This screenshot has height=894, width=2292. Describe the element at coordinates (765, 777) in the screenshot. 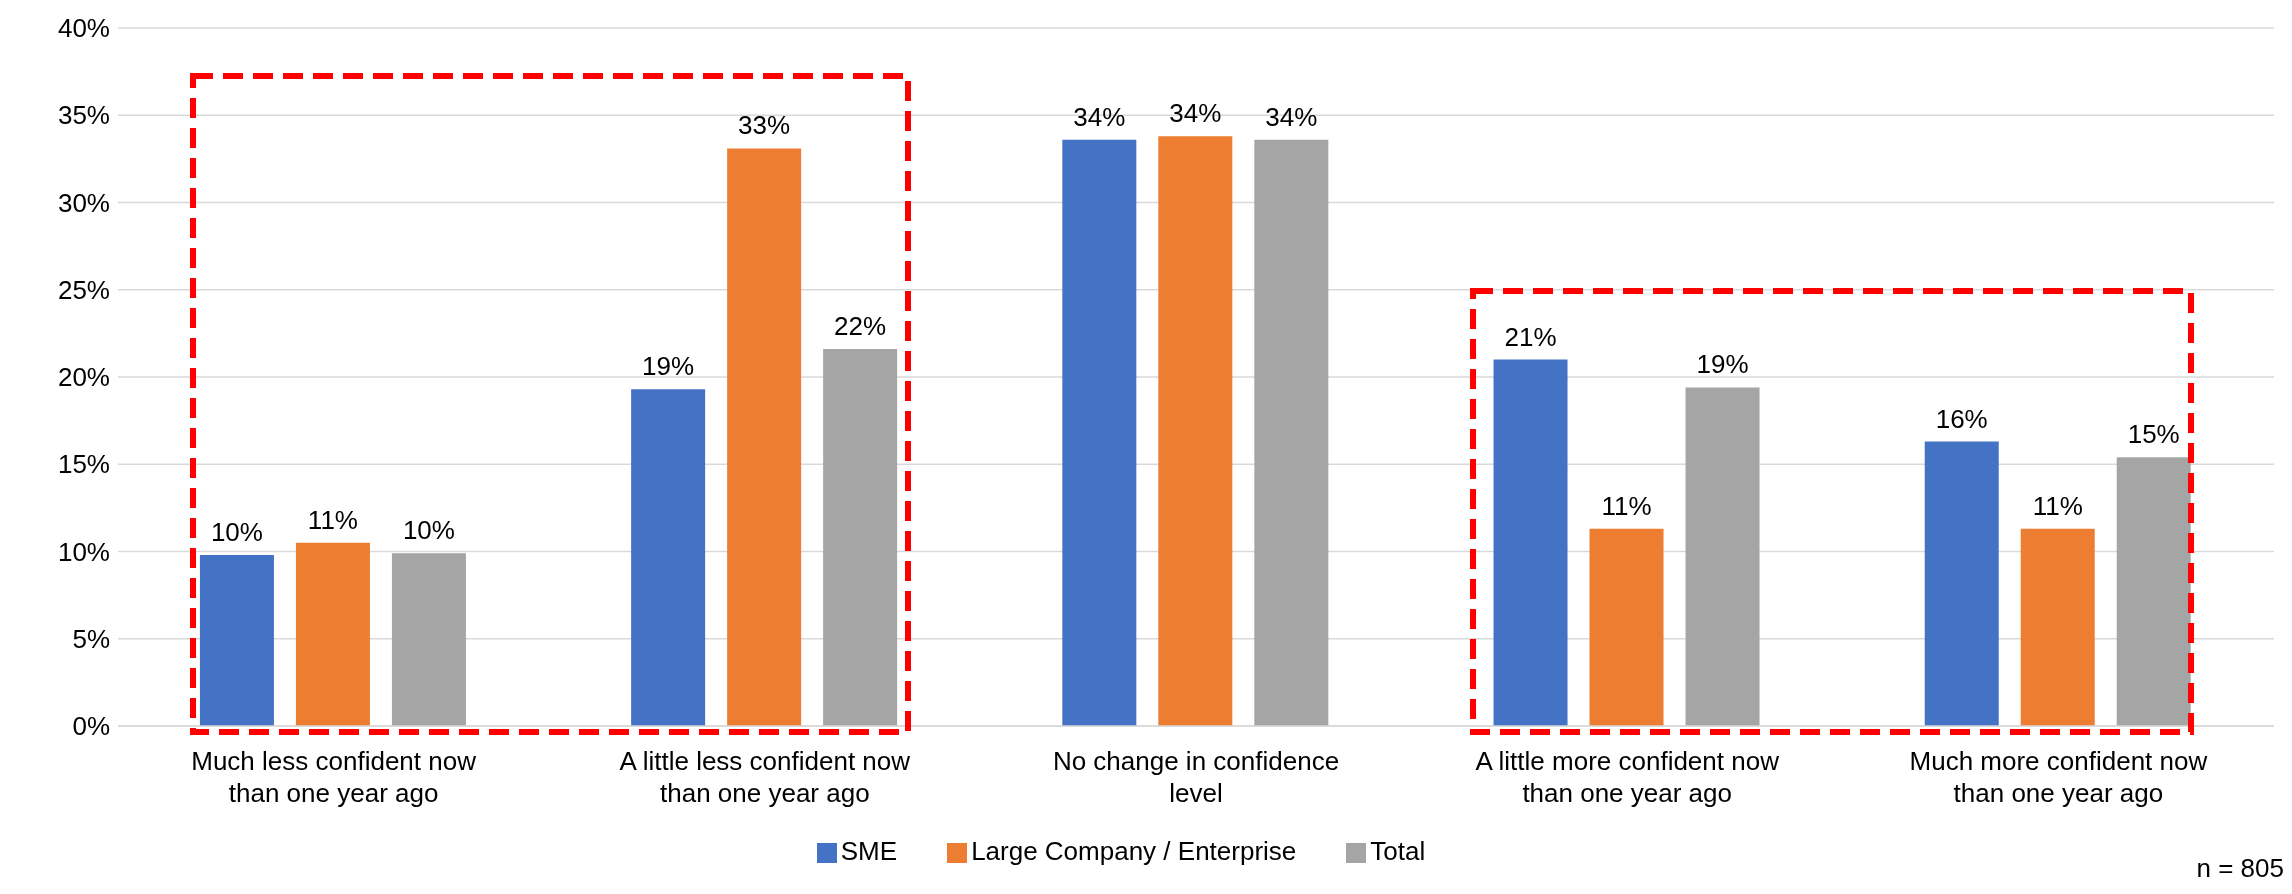

I see `x-tick-label: A little less confident now than one year ago` at that location.